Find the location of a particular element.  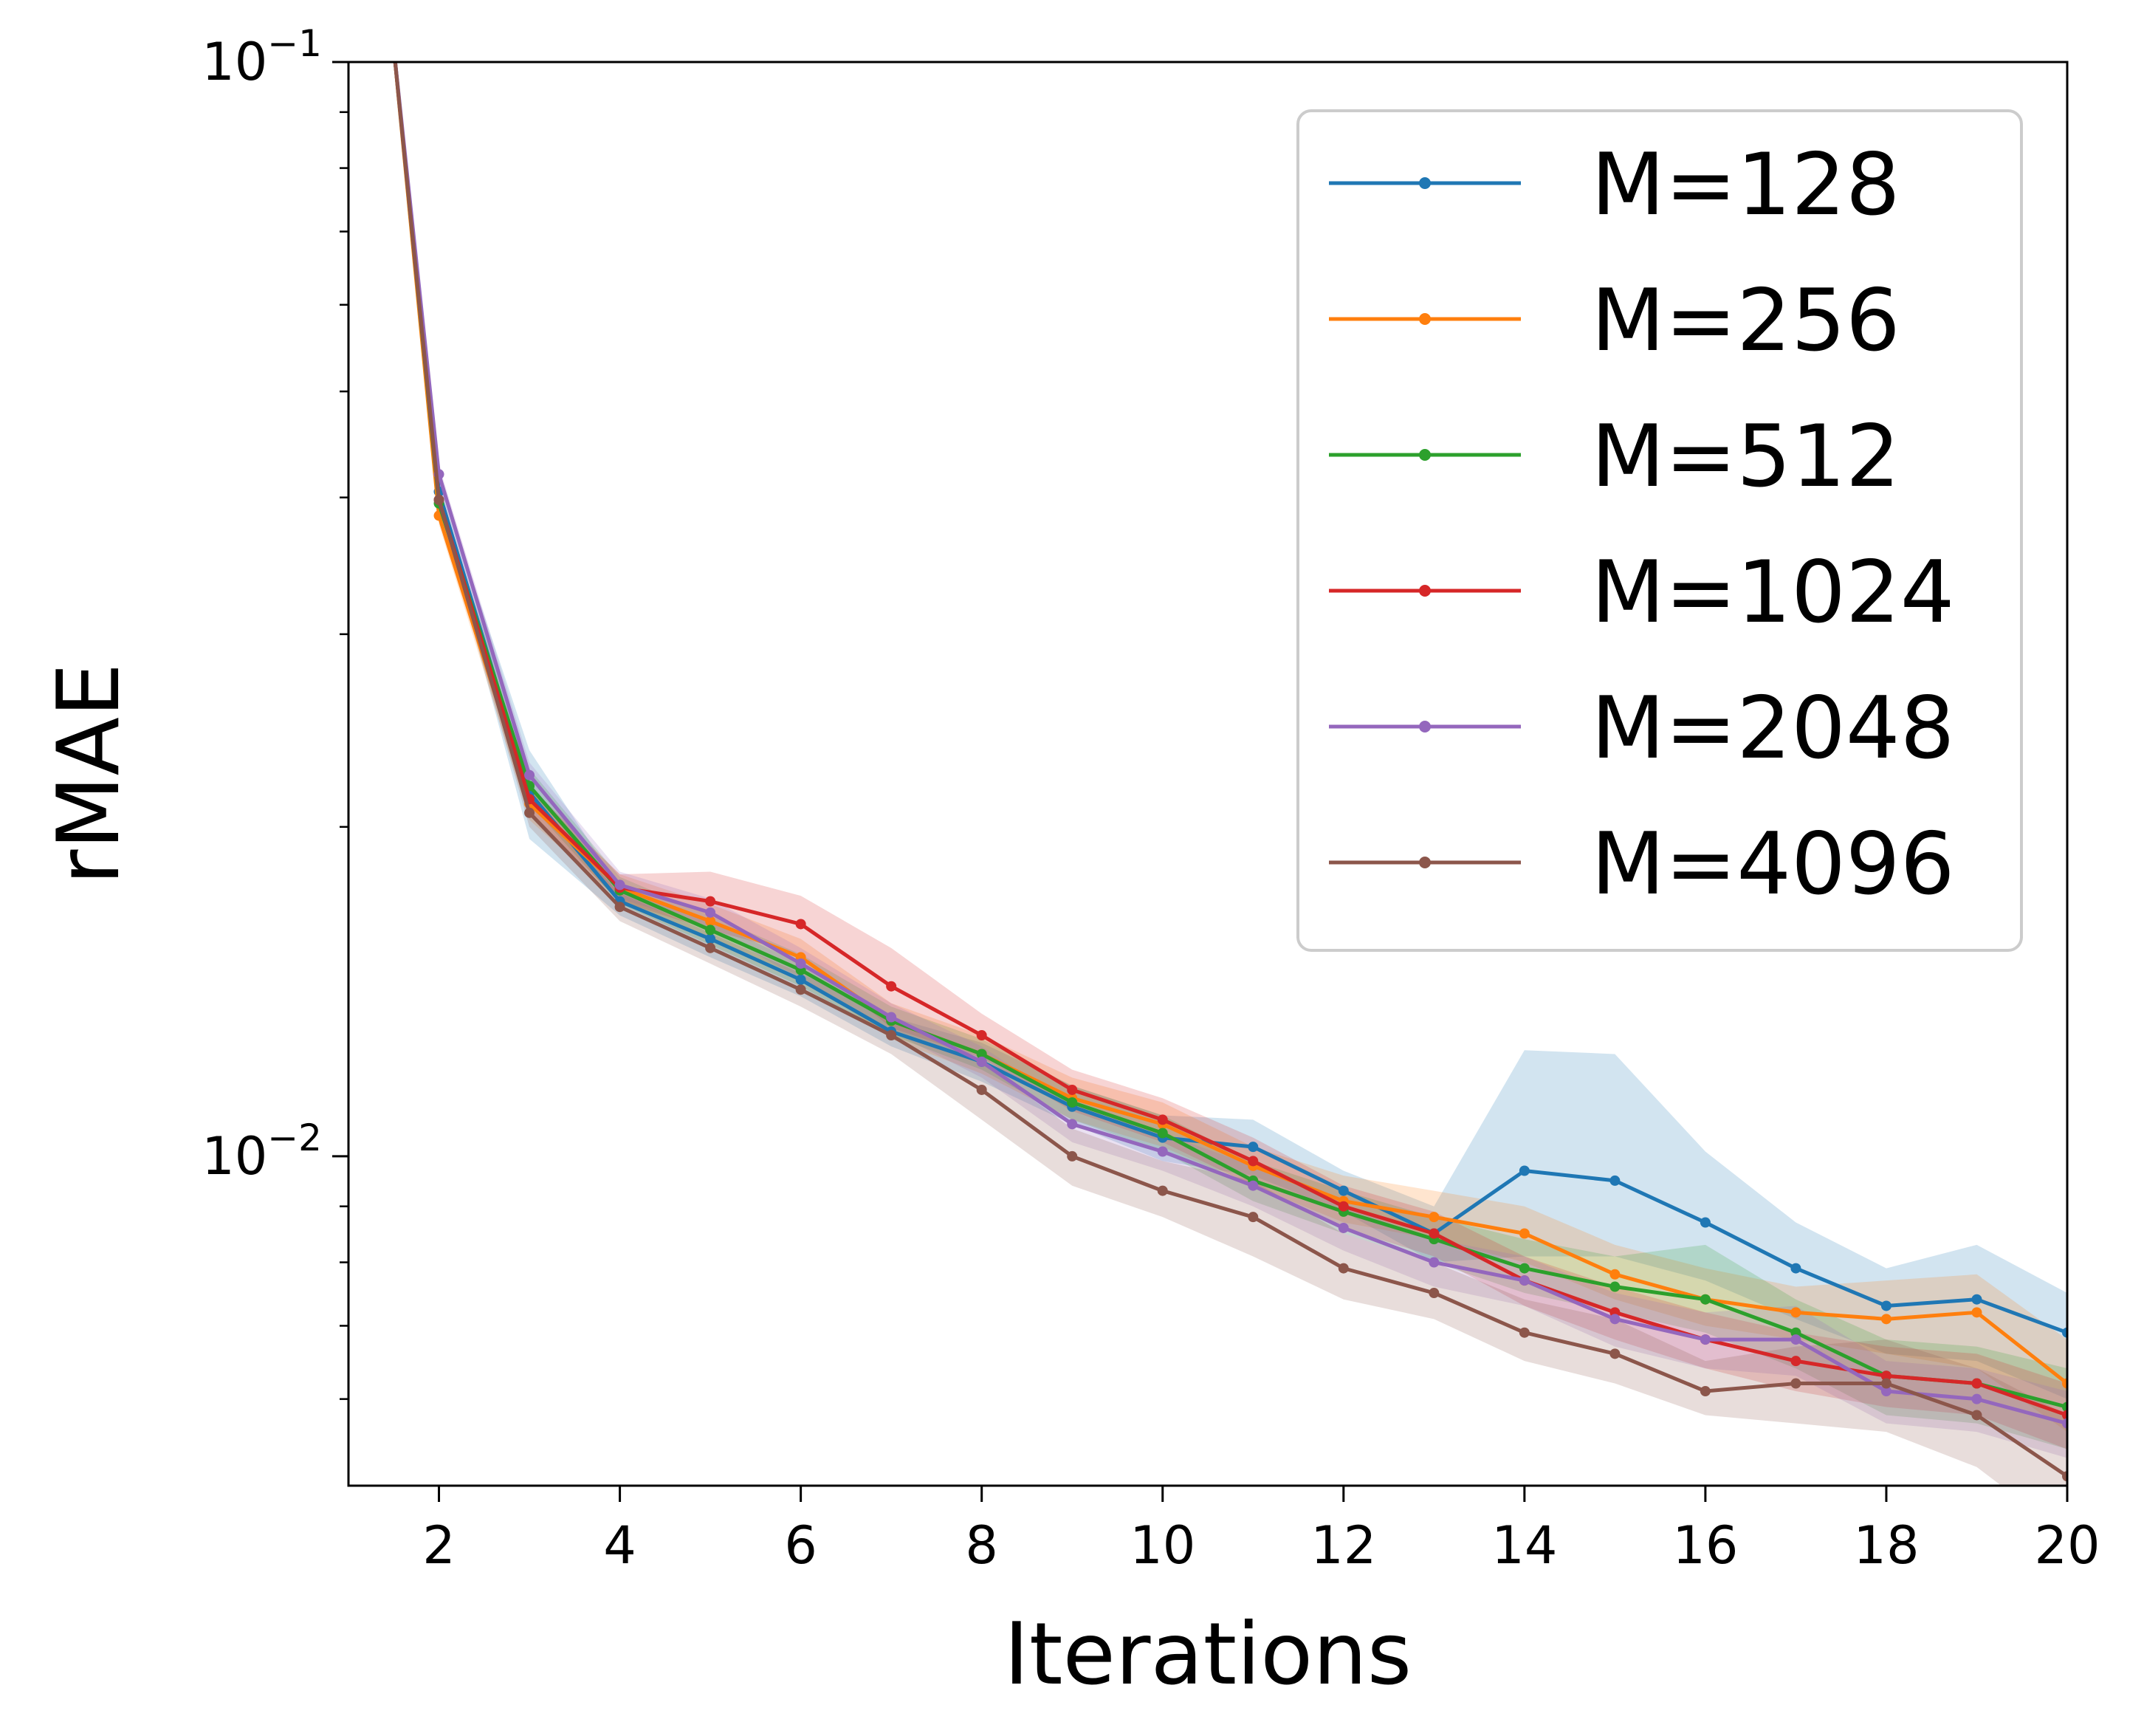

x-axis-label: Iterations is located at coordinates (1208, 1654).